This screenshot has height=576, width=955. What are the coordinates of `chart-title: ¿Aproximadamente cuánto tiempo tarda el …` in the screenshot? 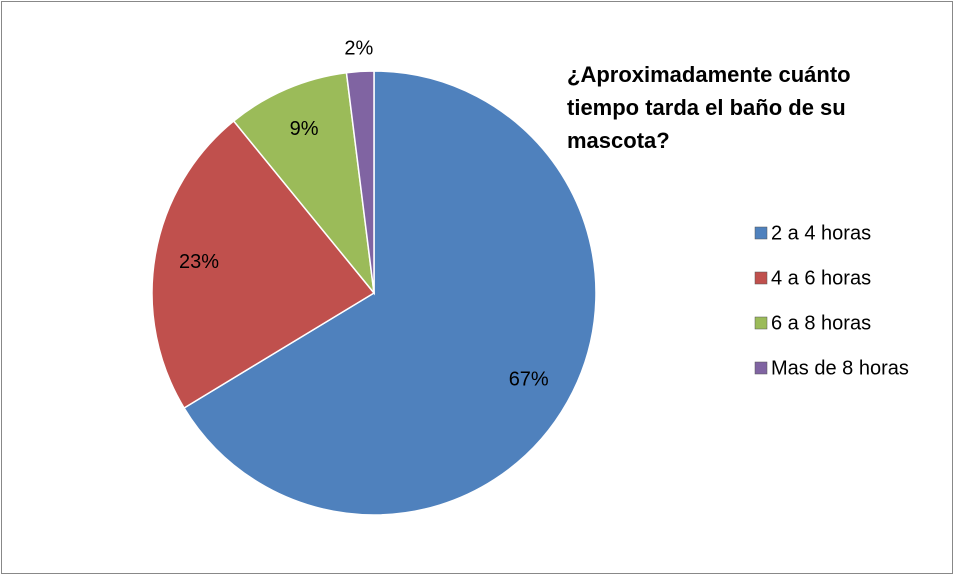 It's located at (709, 107).